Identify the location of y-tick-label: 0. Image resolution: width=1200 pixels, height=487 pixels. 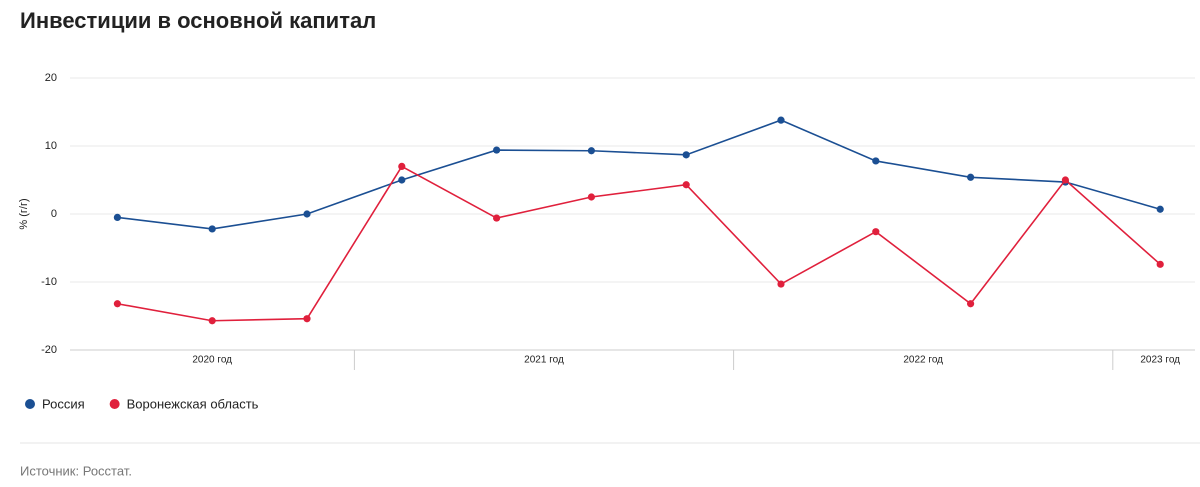
(54, 214).